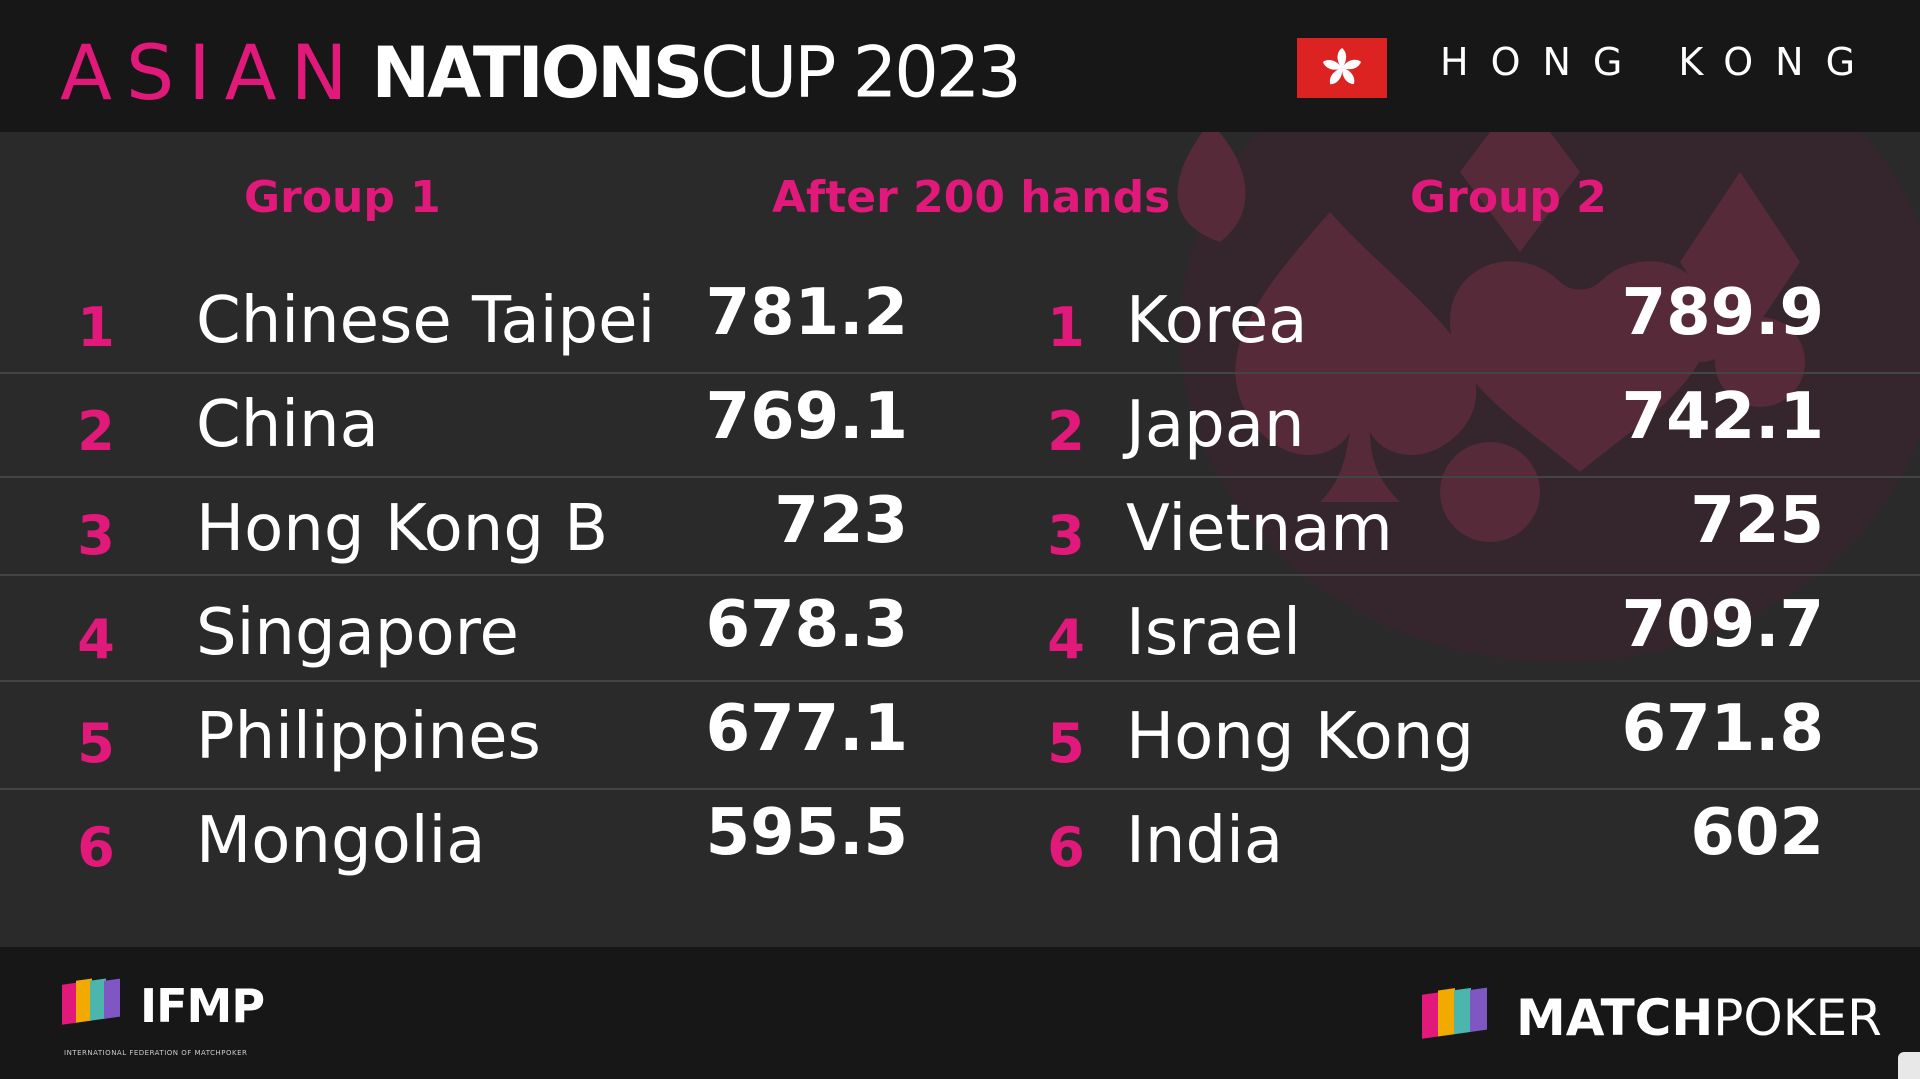 Image resolution: width=1920 pixels, height=1079 pixels. Describe the element at coordinates (96, 431) in the screenshot. I see `group1-rank: 2` at that location.